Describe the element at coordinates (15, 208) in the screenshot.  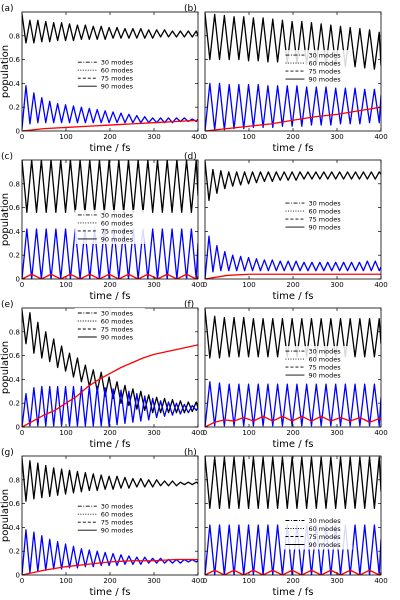
I see `y-tick-label: 0.6` at that location.